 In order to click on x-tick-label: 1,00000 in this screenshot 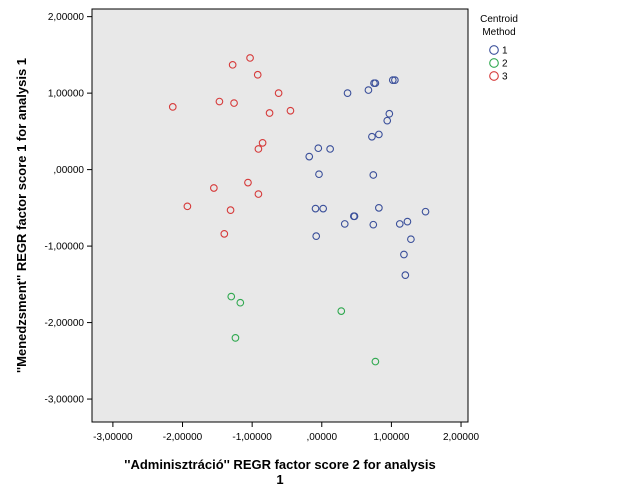, I will do `click(391, 437)`.